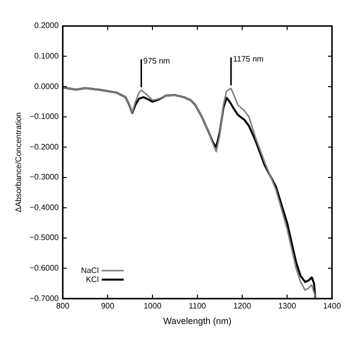 This screenshot has width=360, height=341. What do you see at coordinates (45, 147) in the screenshot?
I see `y-tick-label: −0.2000` at bounding box center [45, 147].